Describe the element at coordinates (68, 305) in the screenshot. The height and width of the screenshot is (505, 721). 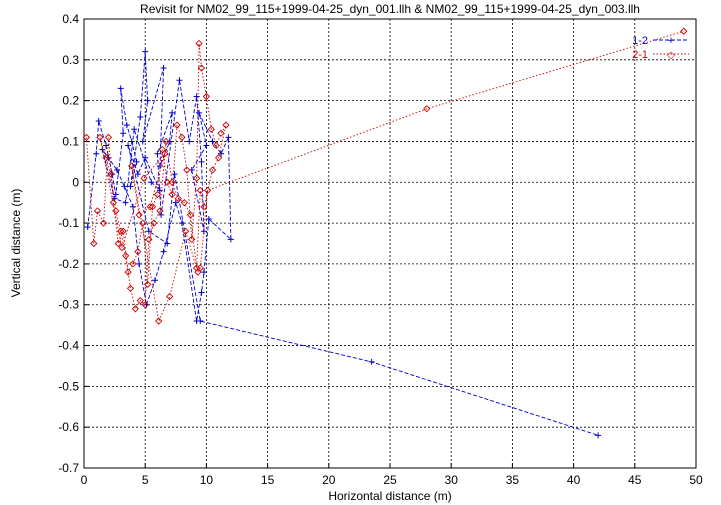
I see `y-tick-label: -0.3` at that location.